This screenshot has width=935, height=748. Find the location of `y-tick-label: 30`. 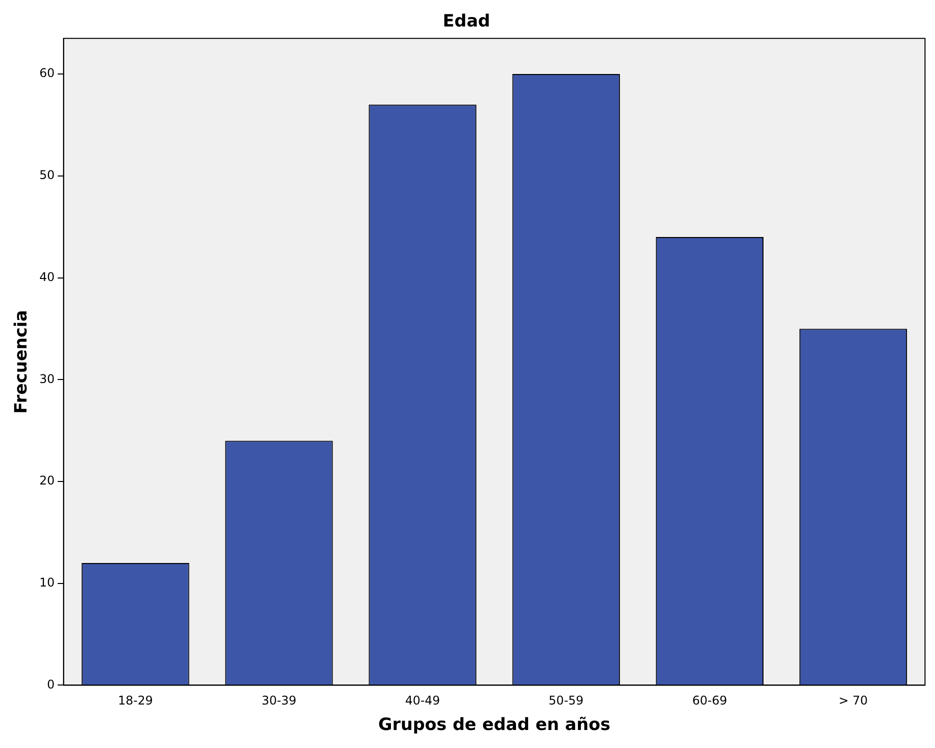

y-tick-label: 30 is located at coordinates (47, 379).